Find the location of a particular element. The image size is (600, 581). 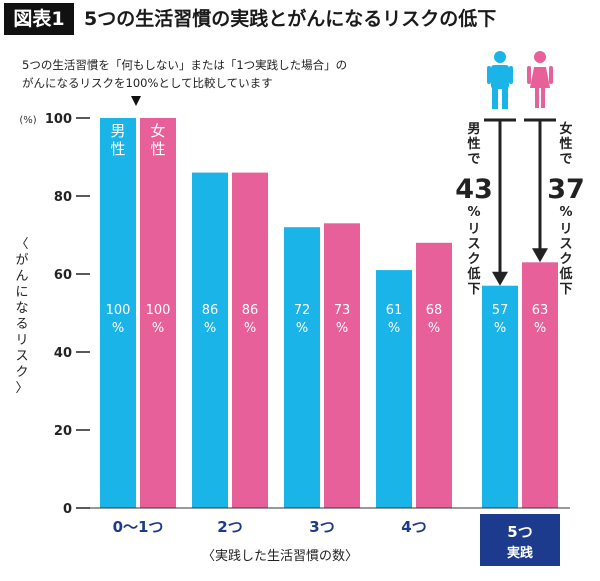

x-category-label: 2つ is located at coordinates (229, 527).